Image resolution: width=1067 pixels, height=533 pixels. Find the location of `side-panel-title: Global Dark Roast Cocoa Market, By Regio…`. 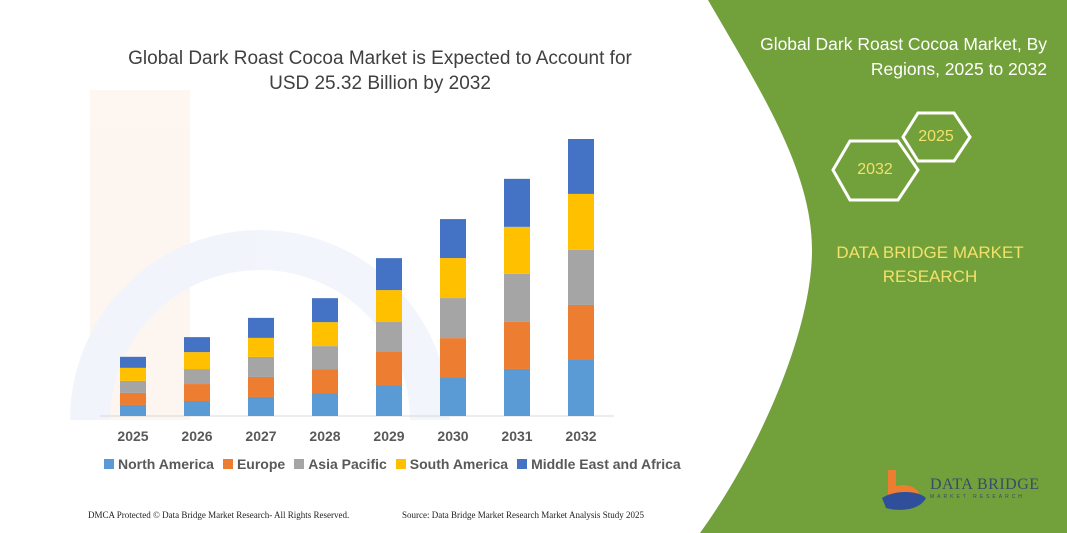

side-panel-title: Global Dark Roast Cocoa Market, By Regio… is located at coordinates (888, 57).